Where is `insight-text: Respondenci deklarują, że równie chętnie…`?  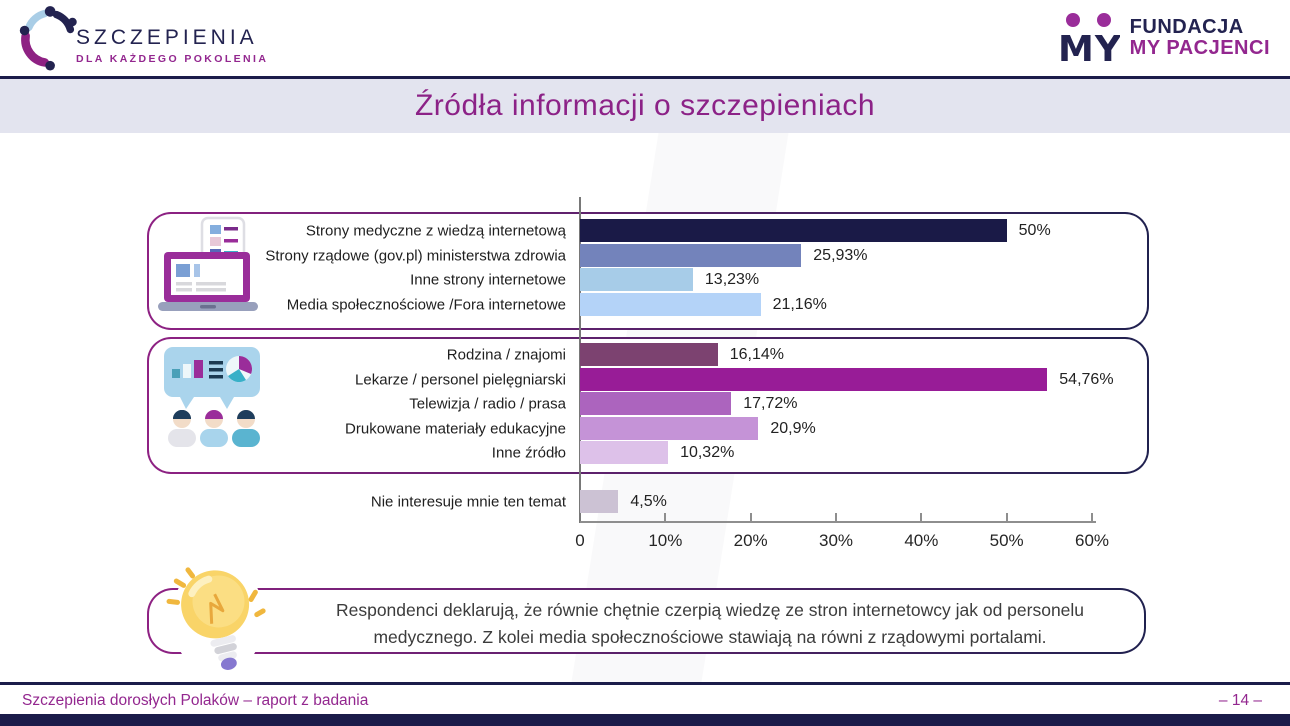 insight-text: Respondenci deklarują, że równie chętnie… is located at coordinates (710, 624).